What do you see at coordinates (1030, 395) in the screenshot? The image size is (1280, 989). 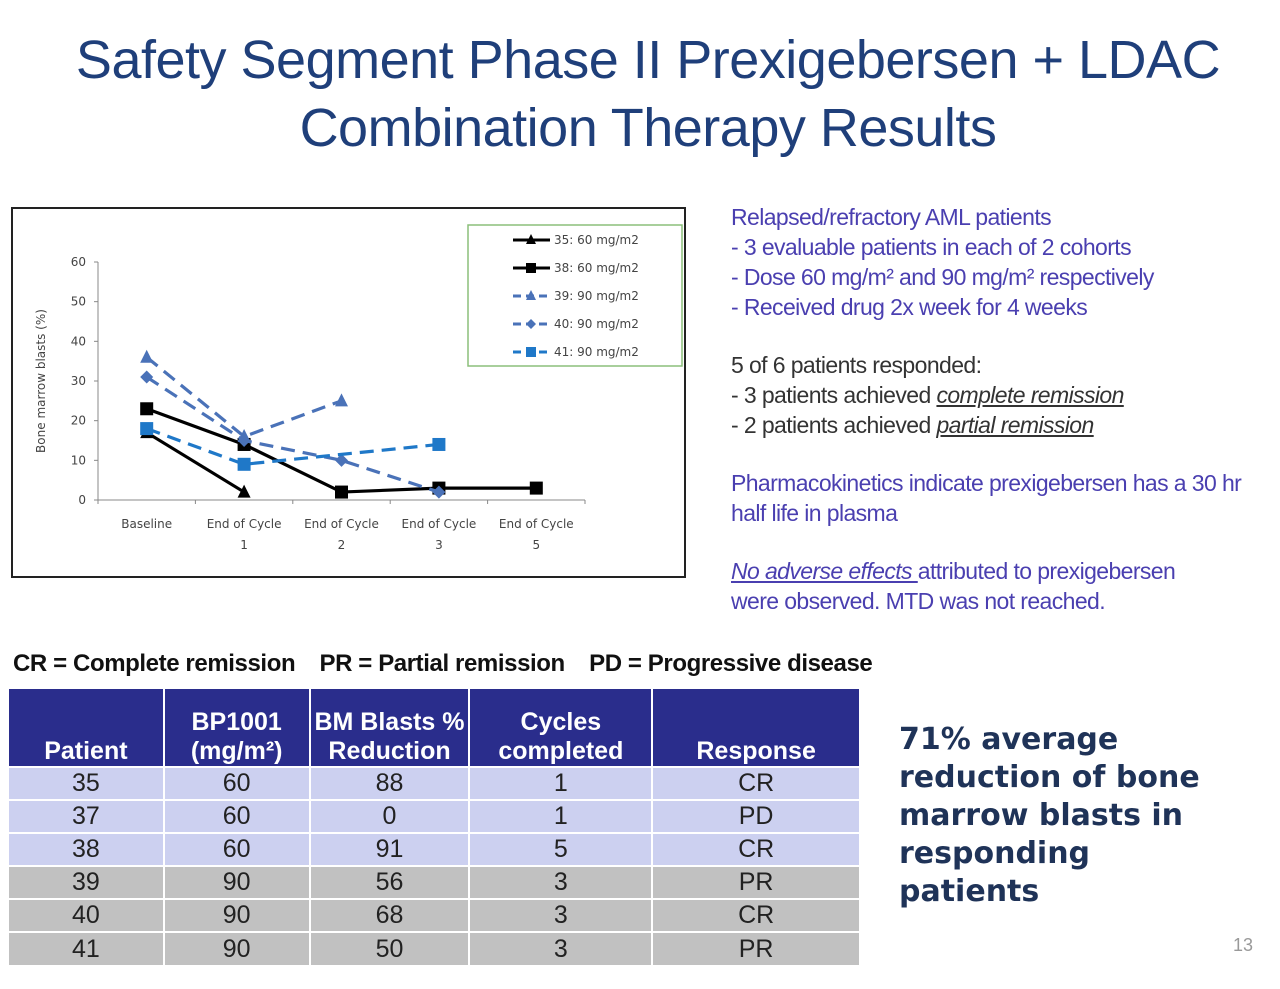 I see `complete-remission-link: complete remission` at bounding box center [1030, 395].